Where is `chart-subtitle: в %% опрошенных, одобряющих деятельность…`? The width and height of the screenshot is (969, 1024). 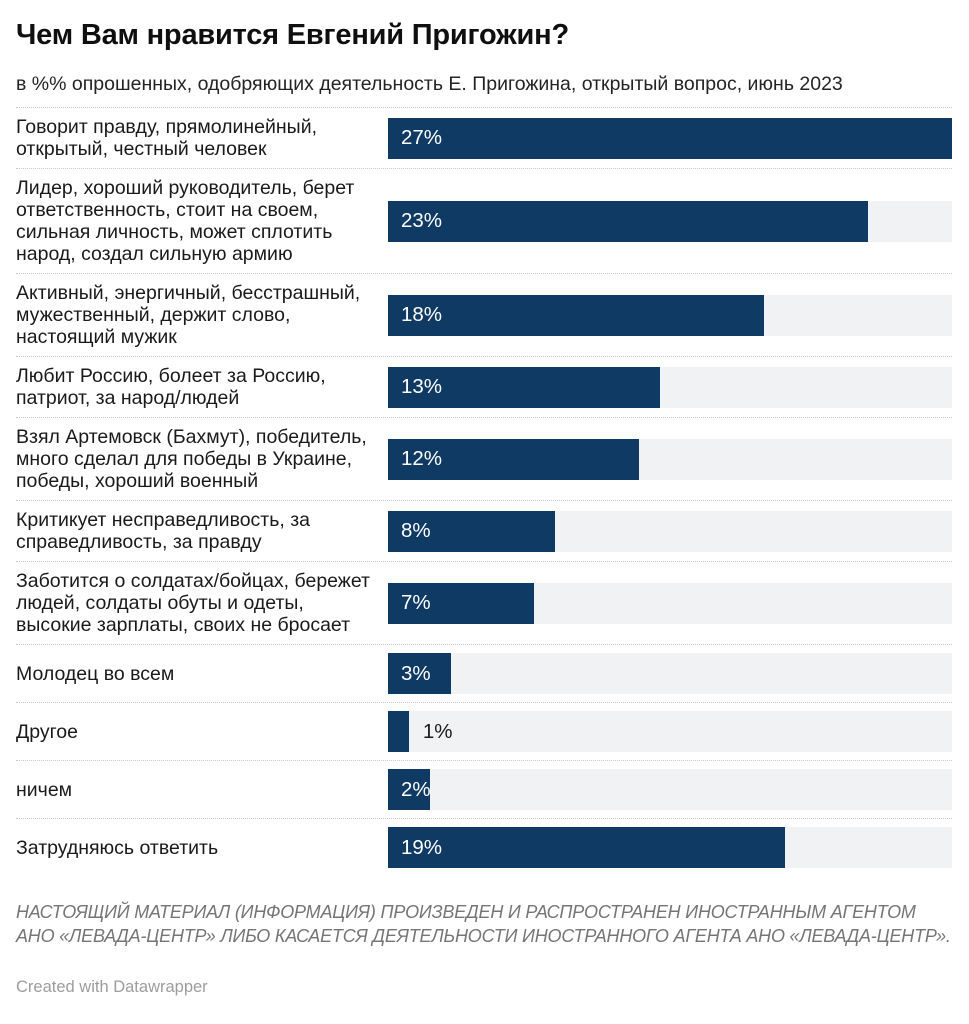
chart-subtitle: в %% опрошенных, одобряющих деятельность… is located at coordinates (429, 84).